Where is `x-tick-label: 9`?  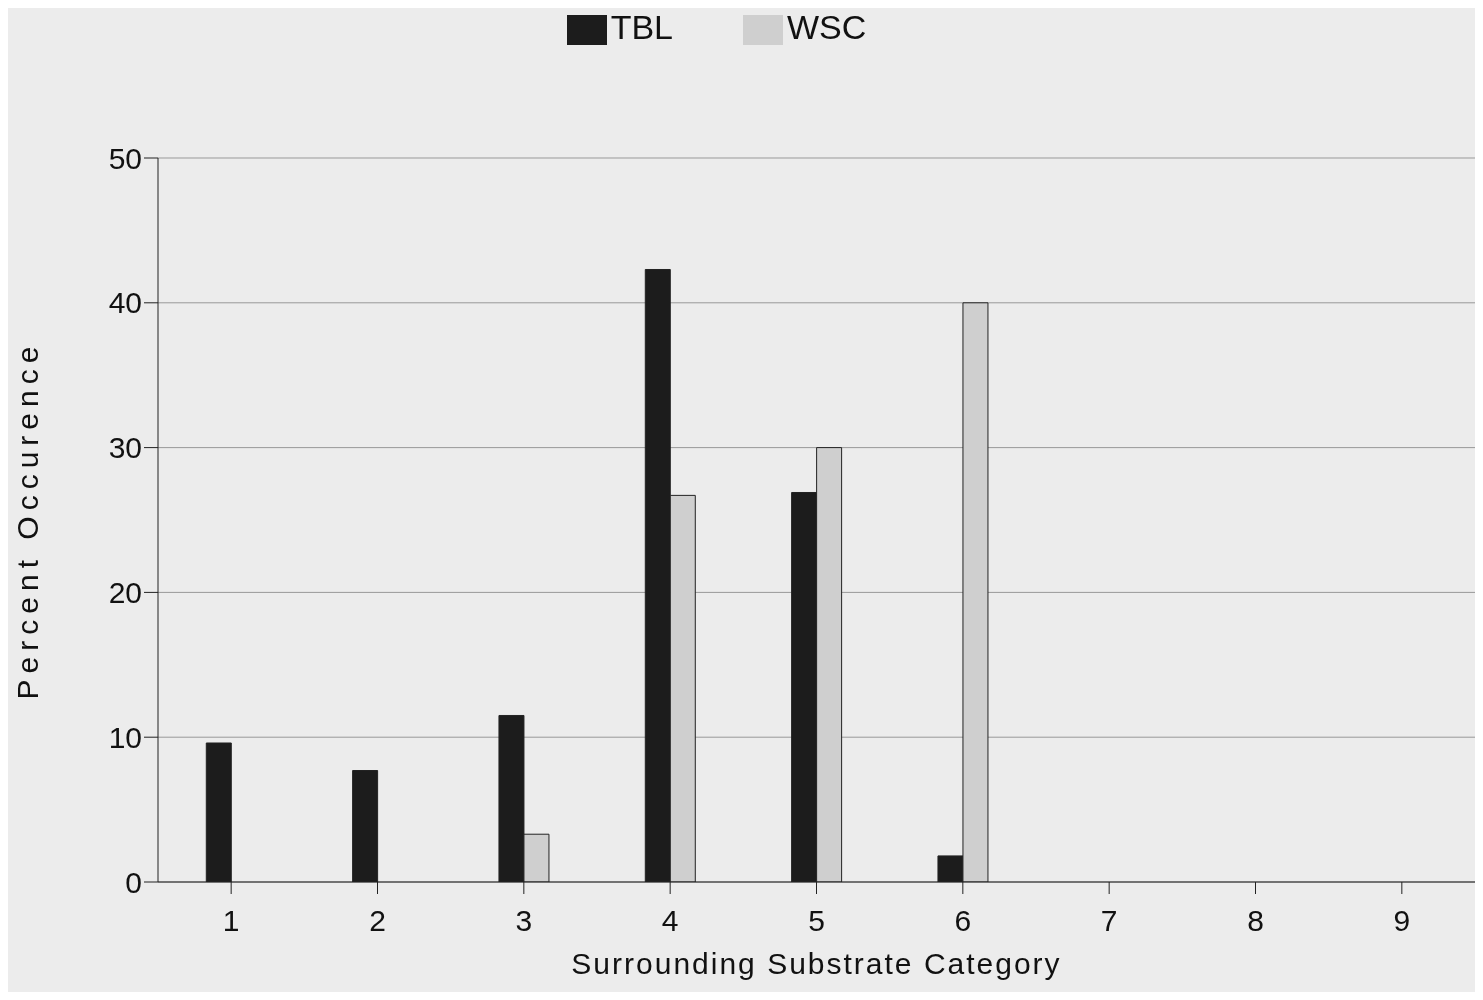
x-tick-label: 9 is located at coordinates (1402, 921).